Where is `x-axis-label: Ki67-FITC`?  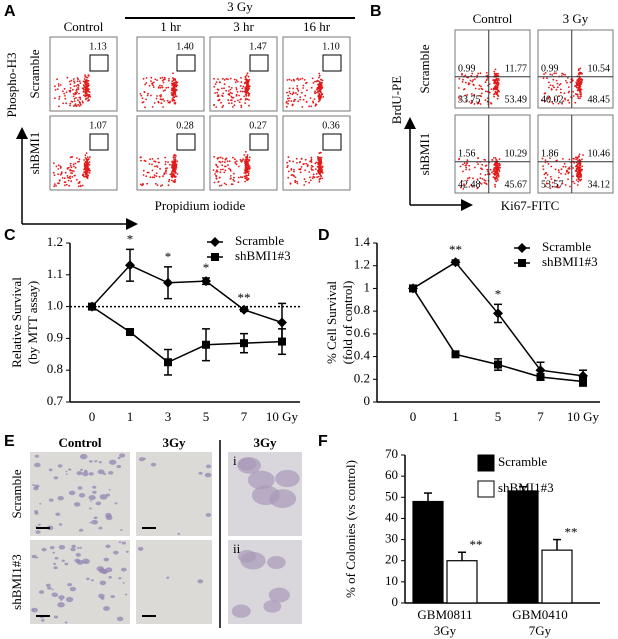
x-axis-label: Ki67-FITC is located at coordinates (530, 205).